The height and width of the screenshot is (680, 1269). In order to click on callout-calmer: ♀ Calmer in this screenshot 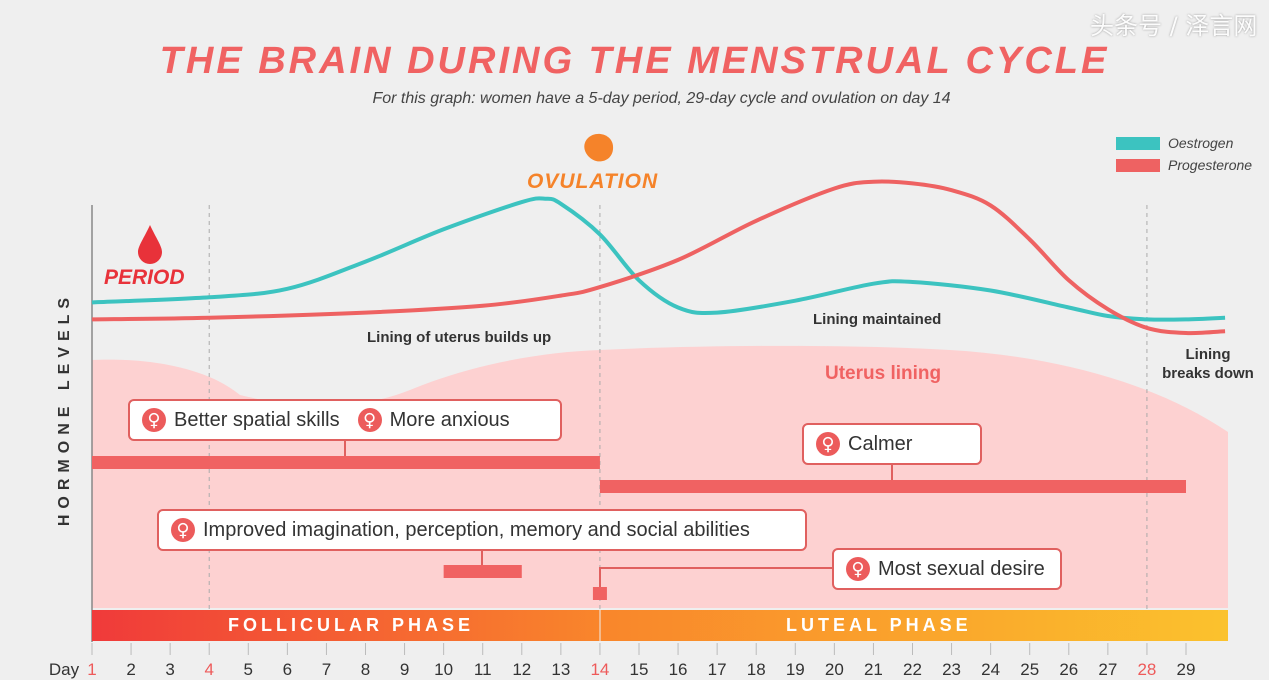, I will do `click(892, 444)`.